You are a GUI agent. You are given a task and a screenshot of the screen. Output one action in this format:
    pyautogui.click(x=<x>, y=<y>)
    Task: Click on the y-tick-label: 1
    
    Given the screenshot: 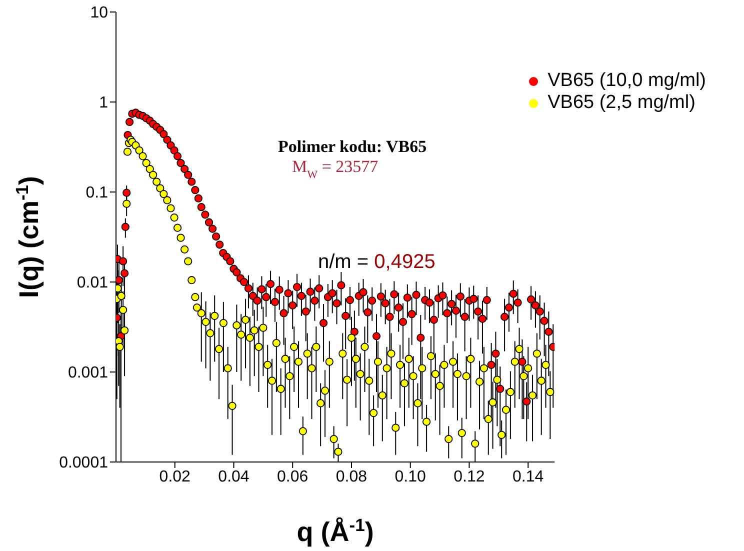 What is the action you would take?
    pyautogui.click(x=103, y=103)
    